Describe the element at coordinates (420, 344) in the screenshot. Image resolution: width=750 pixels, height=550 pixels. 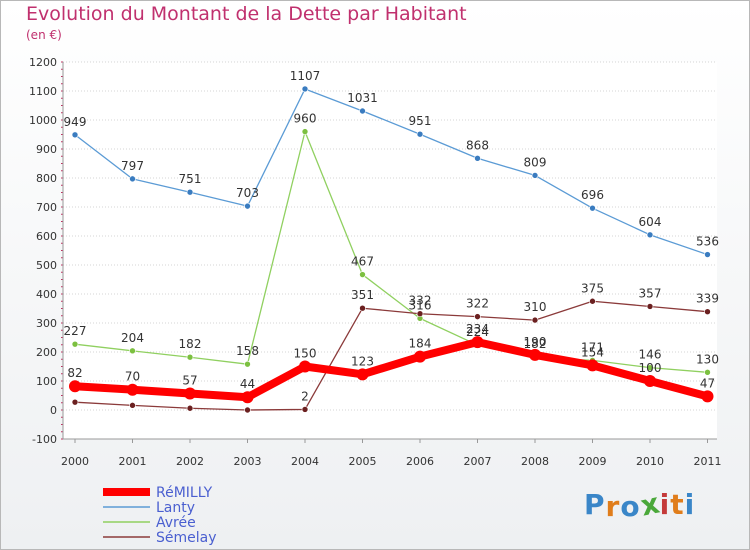
I see `data-label: 184` at that location.